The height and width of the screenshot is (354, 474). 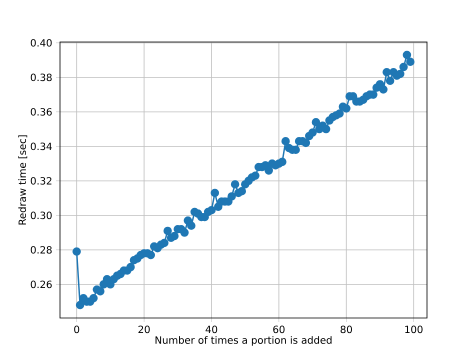 What do you see at coordinates (41, 112) in the screenshot?
I see `y-tick-label: 0.36` at bounding box center [41, 112].